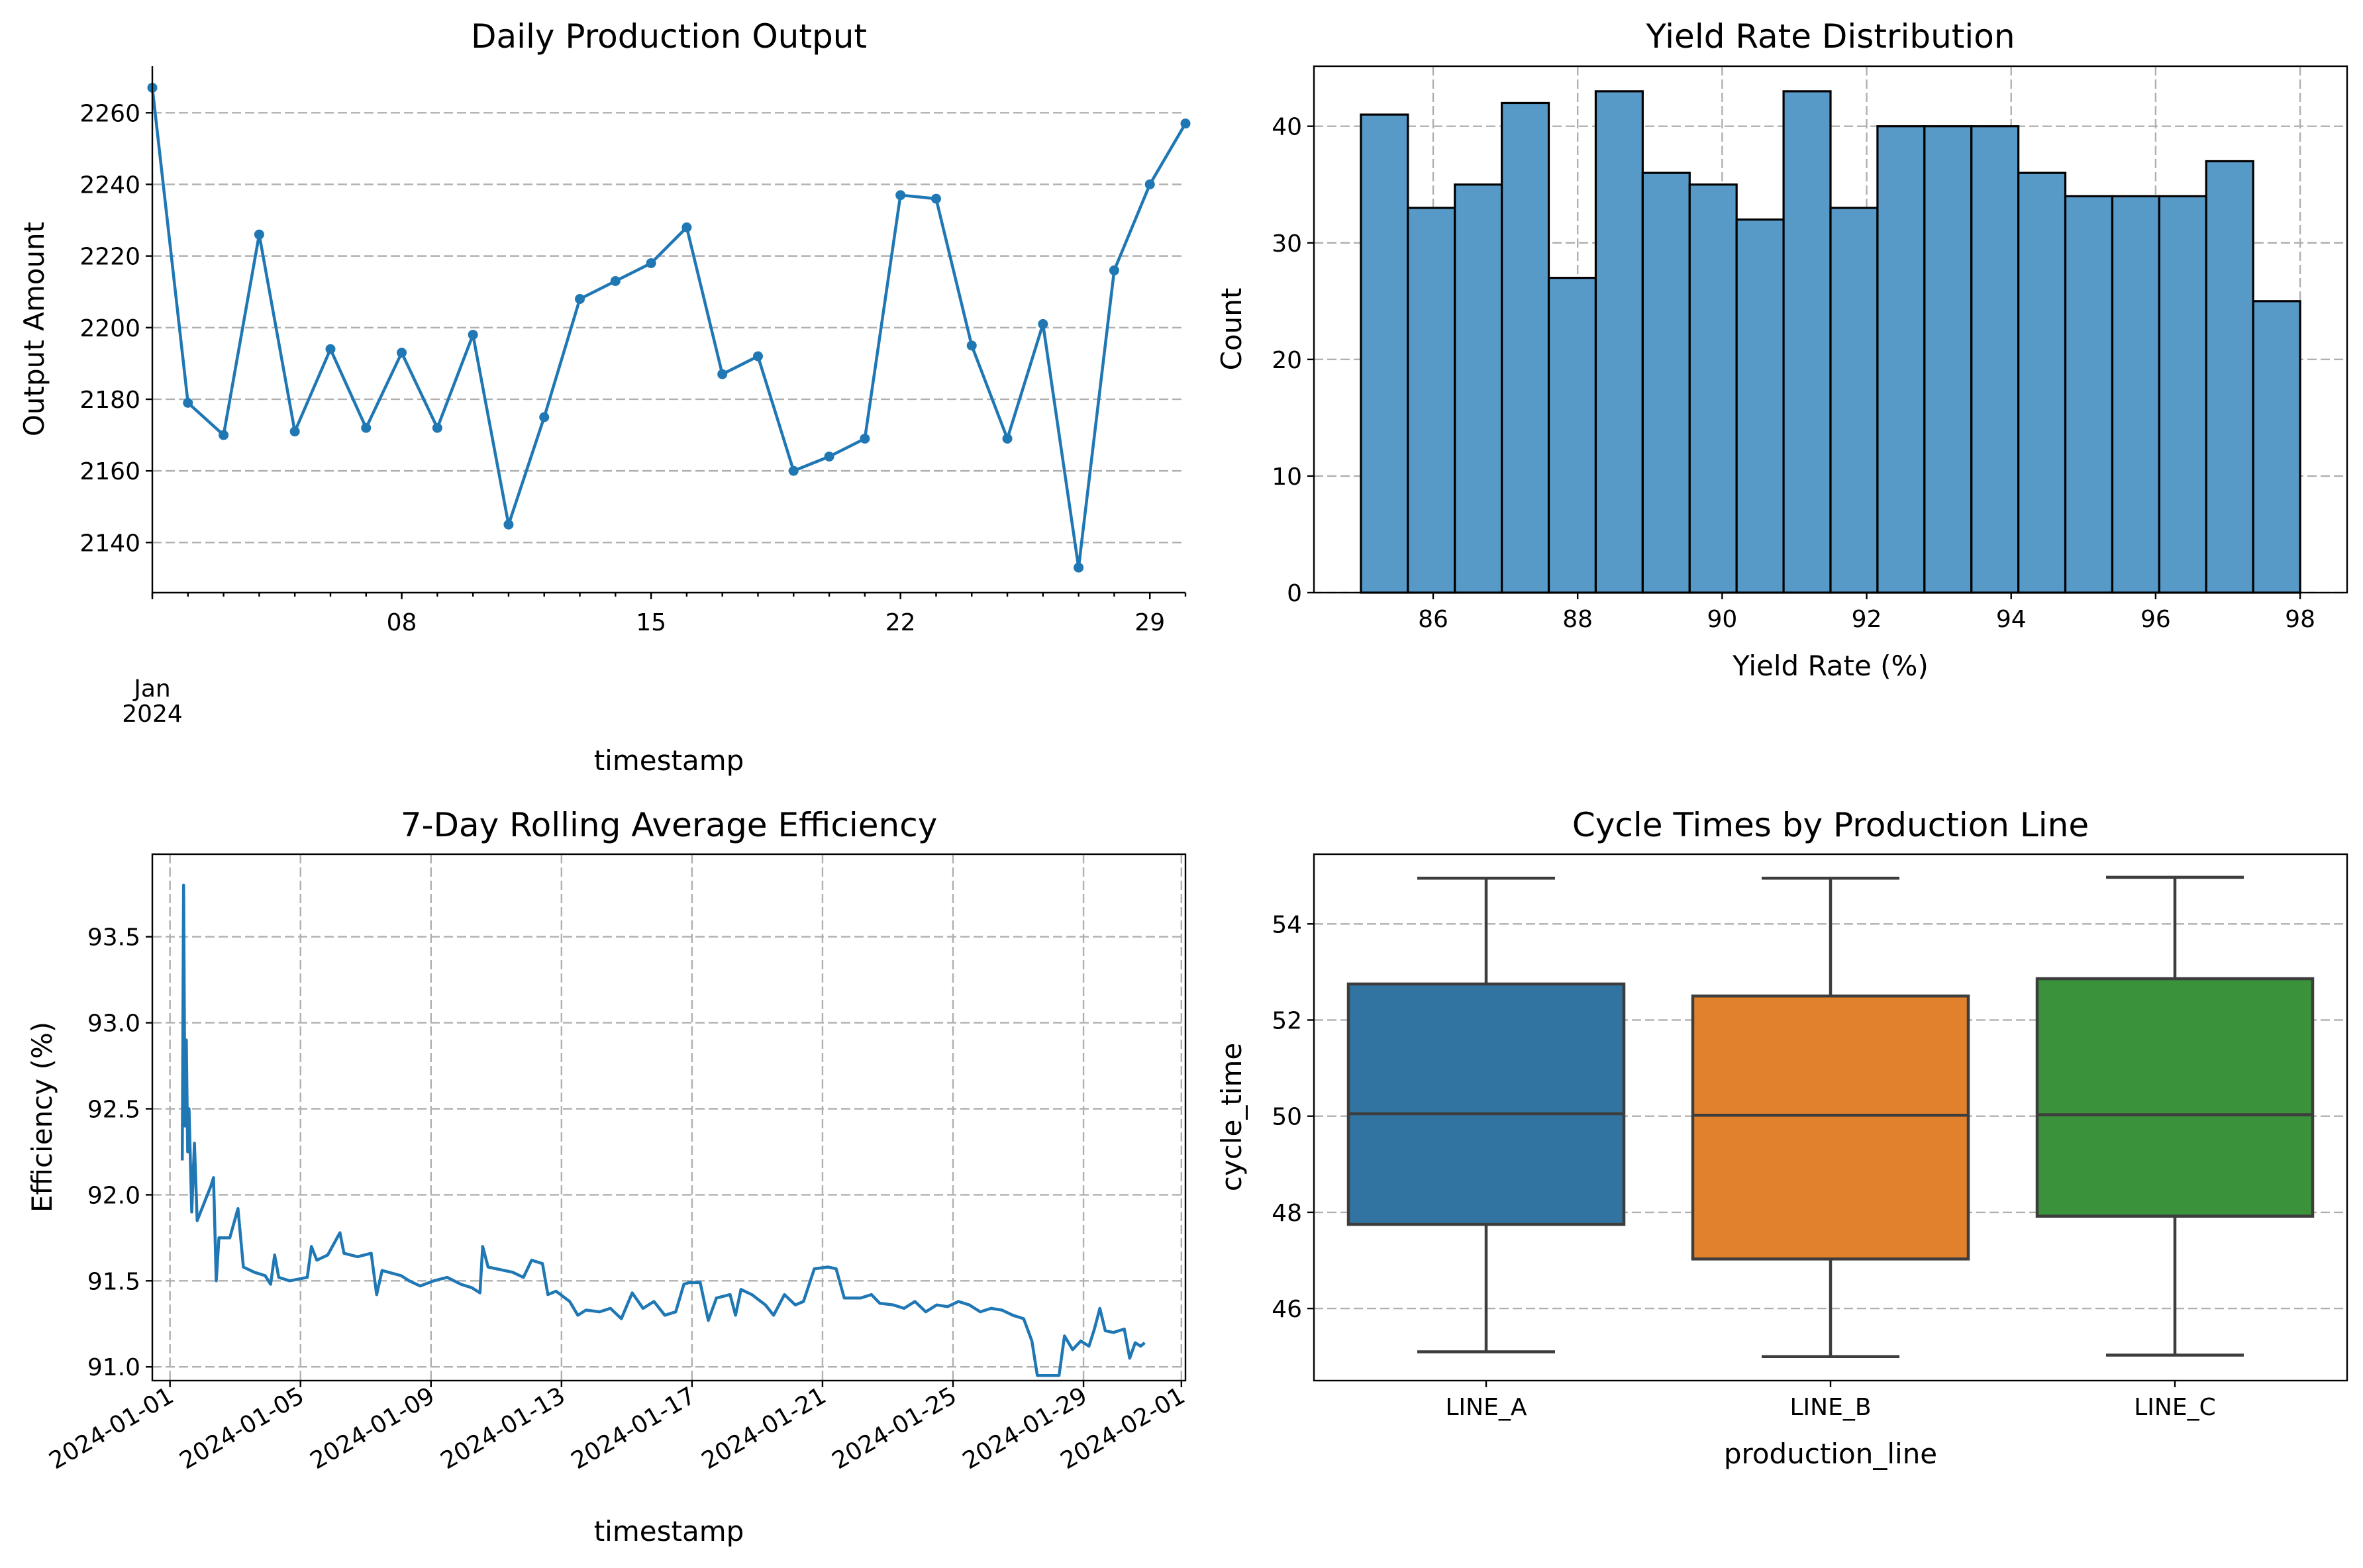 This screenshot has width=2363, height=1568. What do you see at coordinates (670, 825) in the screenshot?
I see `panel-rolling-efficiency-title: 7-Day Rolling Average Efficiency` at bounding box center [670, 825].